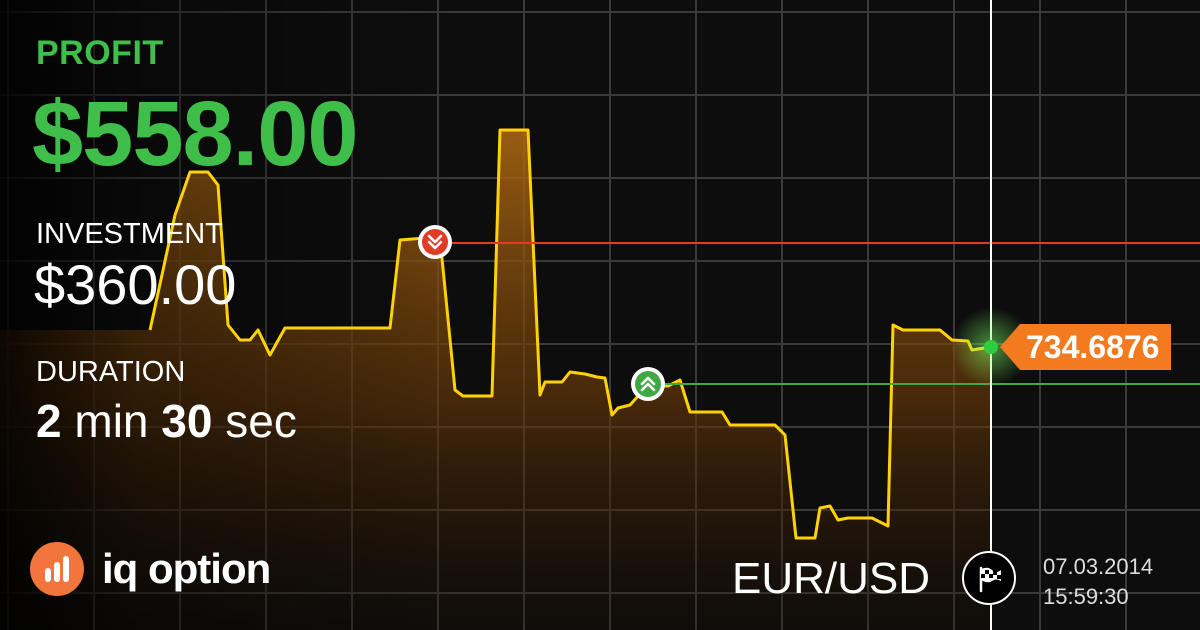 Image resolution: width=1200 pixels, height=630 pixels. I want to click on expiry-date: 07.03.2014, so click(1098, 566).